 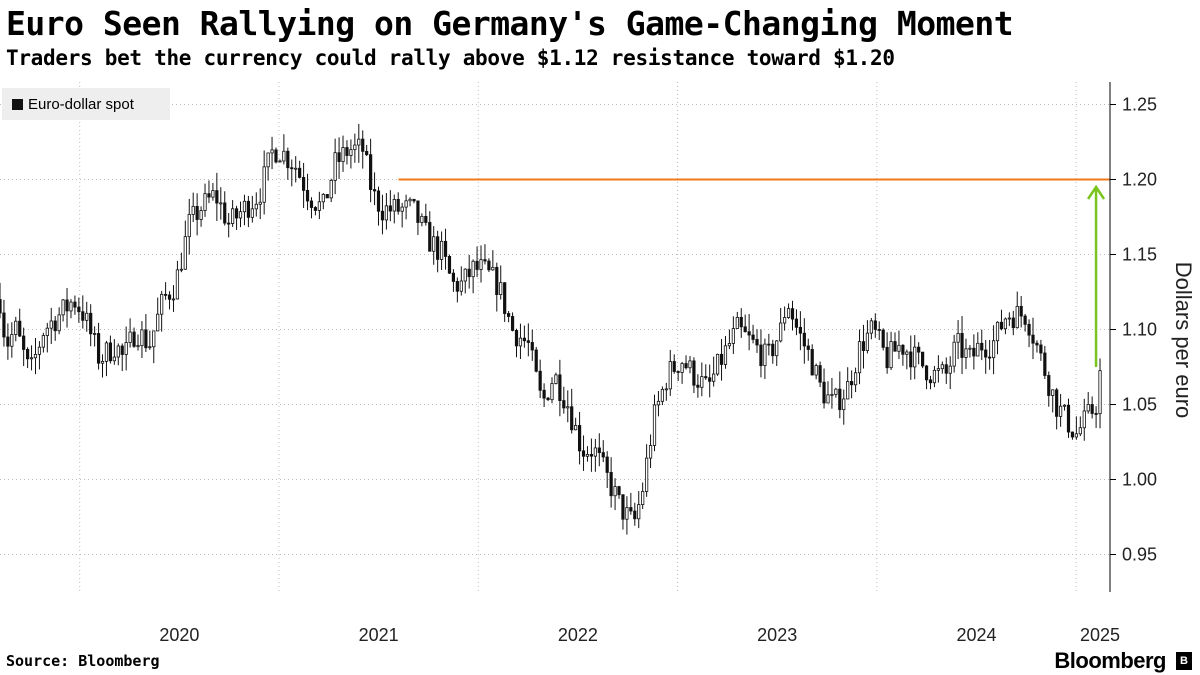 I want to click on y-tick-label: 1.15, so click(x=1139, y=255).